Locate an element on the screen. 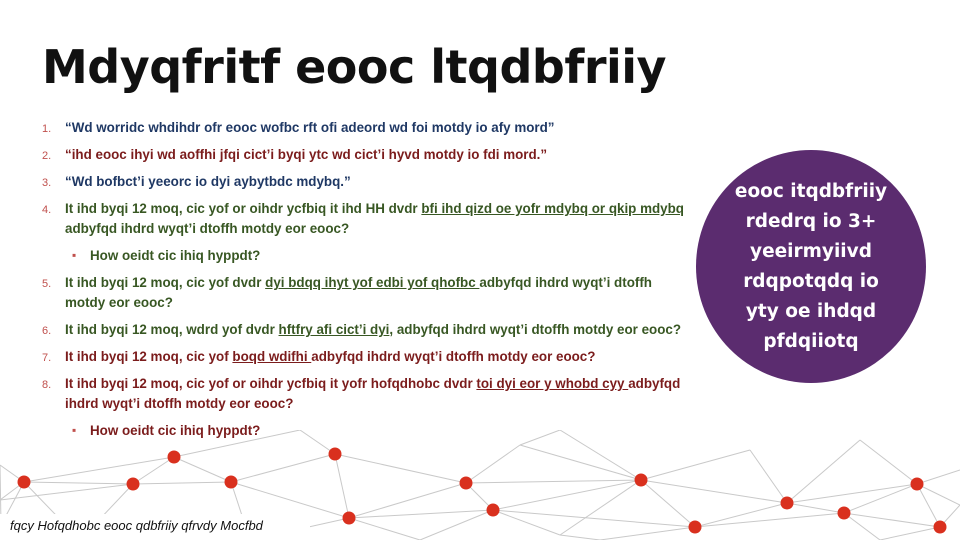  linked-phrase: dyi bdqq ihyt yof edbi yof qhofbc is located at coordinates (372, 282).